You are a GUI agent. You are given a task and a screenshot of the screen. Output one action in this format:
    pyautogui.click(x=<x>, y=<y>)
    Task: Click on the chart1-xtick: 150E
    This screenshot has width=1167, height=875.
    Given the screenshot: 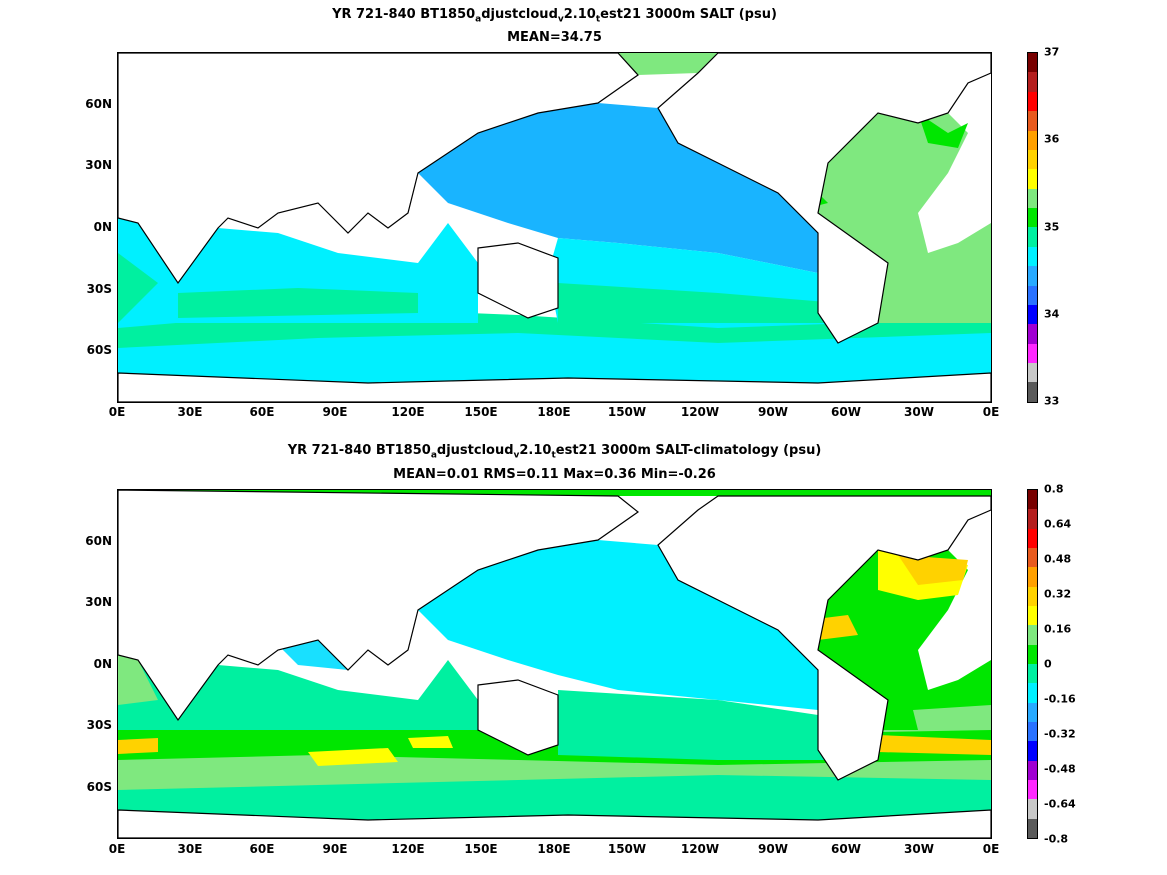 What is the action you would take?
    pyautogui.click(x=481, y=412)
    